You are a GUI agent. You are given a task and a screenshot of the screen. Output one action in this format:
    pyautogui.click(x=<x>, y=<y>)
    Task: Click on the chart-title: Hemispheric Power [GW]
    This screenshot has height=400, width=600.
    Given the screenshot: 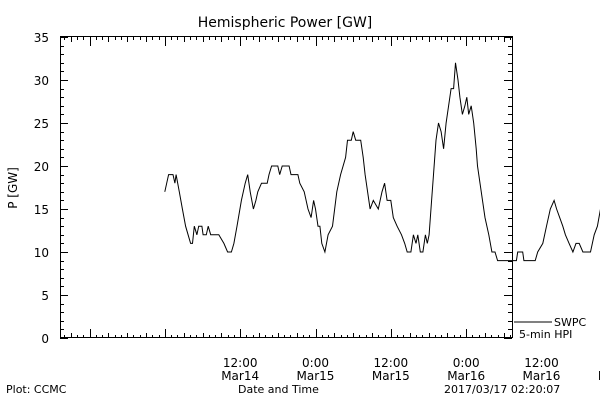 What is the action you would take?
    pyautogui.click(x=285, y=23)
    